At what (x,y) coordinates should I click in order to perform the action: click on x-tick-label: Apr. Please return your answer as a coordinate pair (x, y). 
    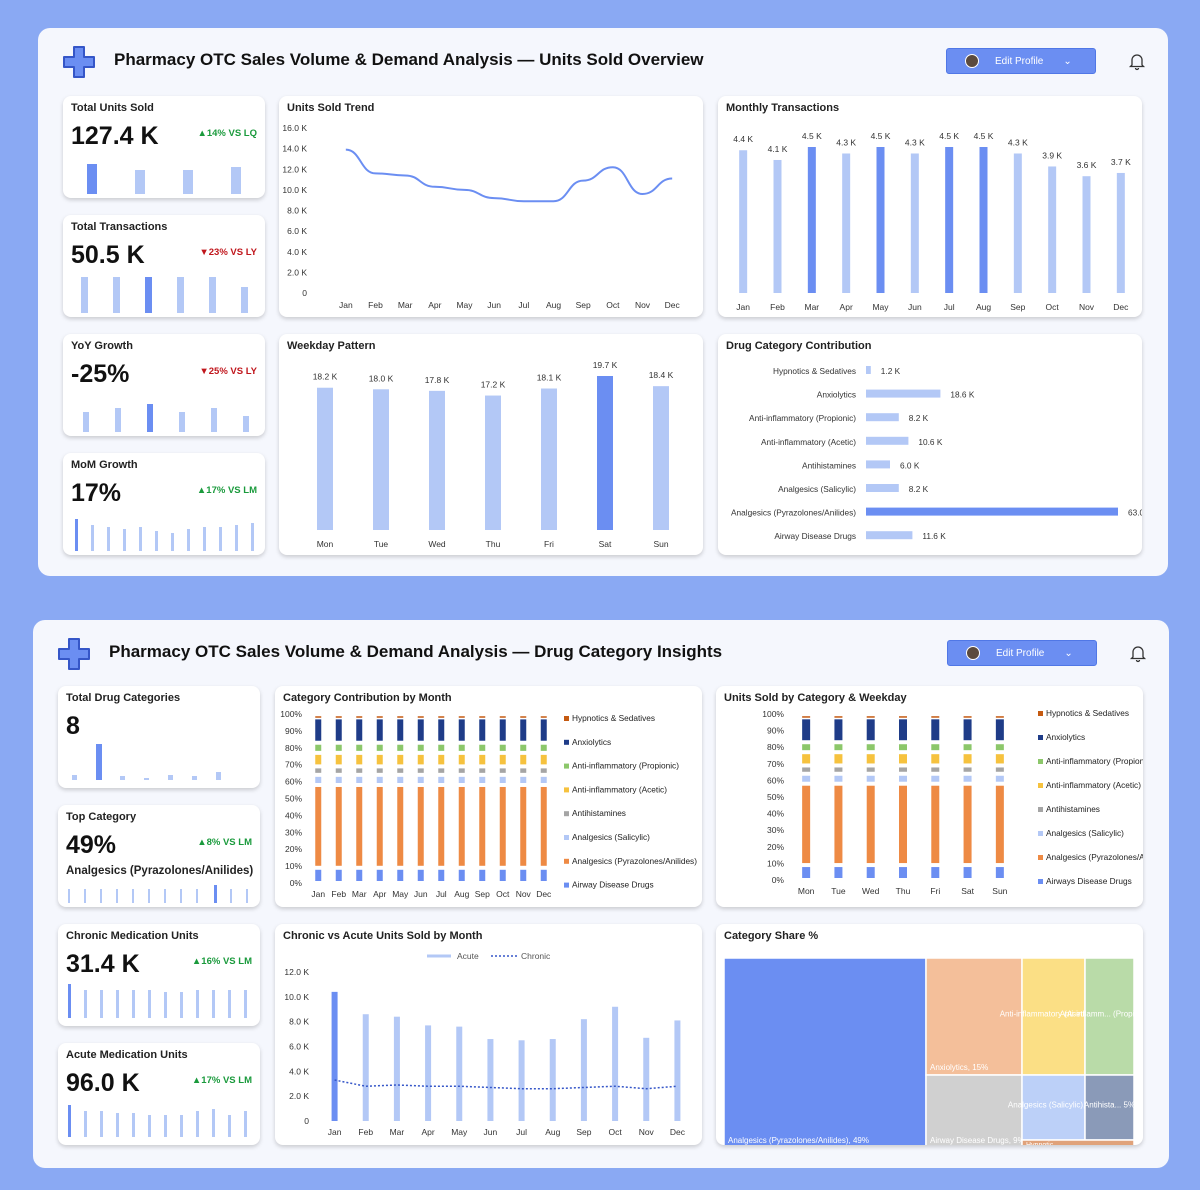
    Looking at the image, I should click on (379, 894).